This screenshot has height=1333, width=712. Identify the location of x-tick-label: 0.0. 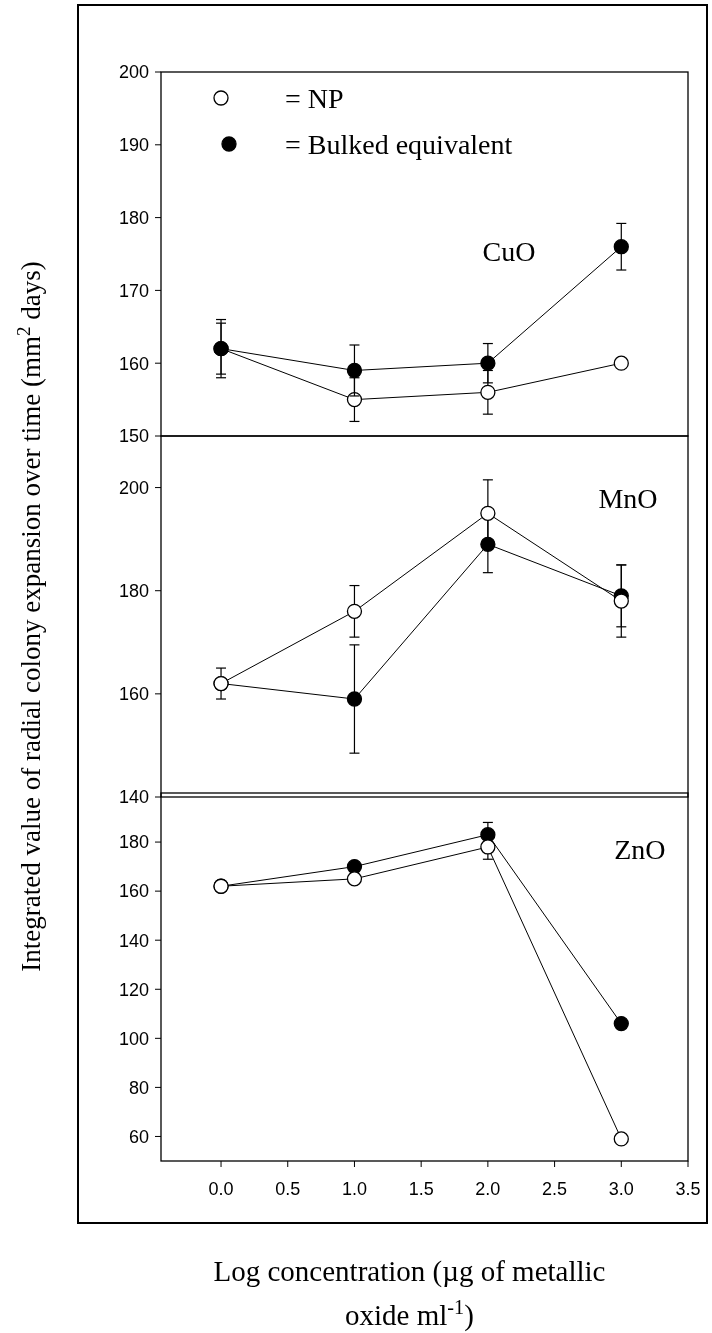
(221, 1189).